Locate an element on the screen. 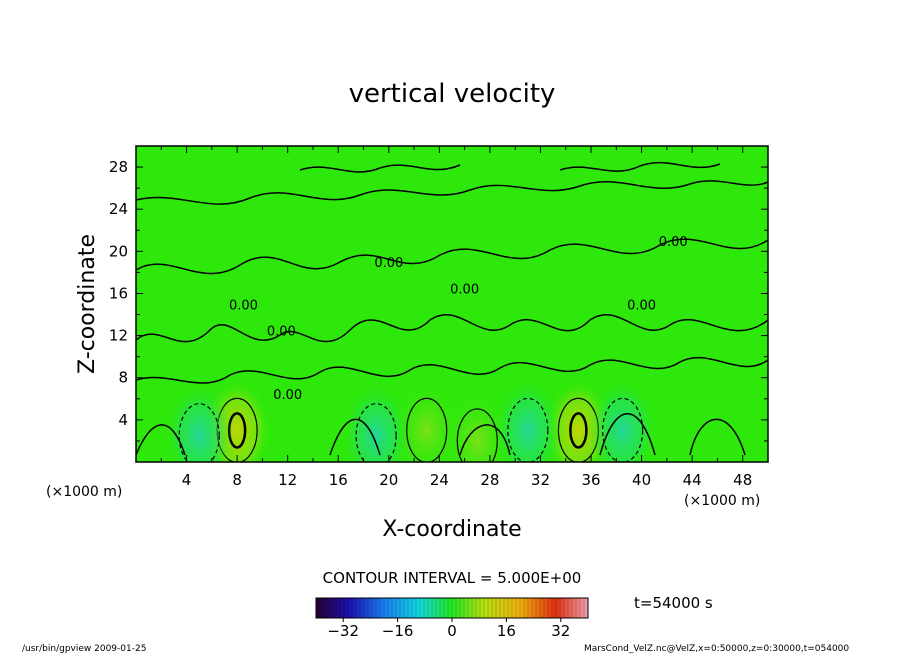 This screenshot has height=654, width=904. x-unit-label-right: (×1000 m) is located at coordinates (722, 501).